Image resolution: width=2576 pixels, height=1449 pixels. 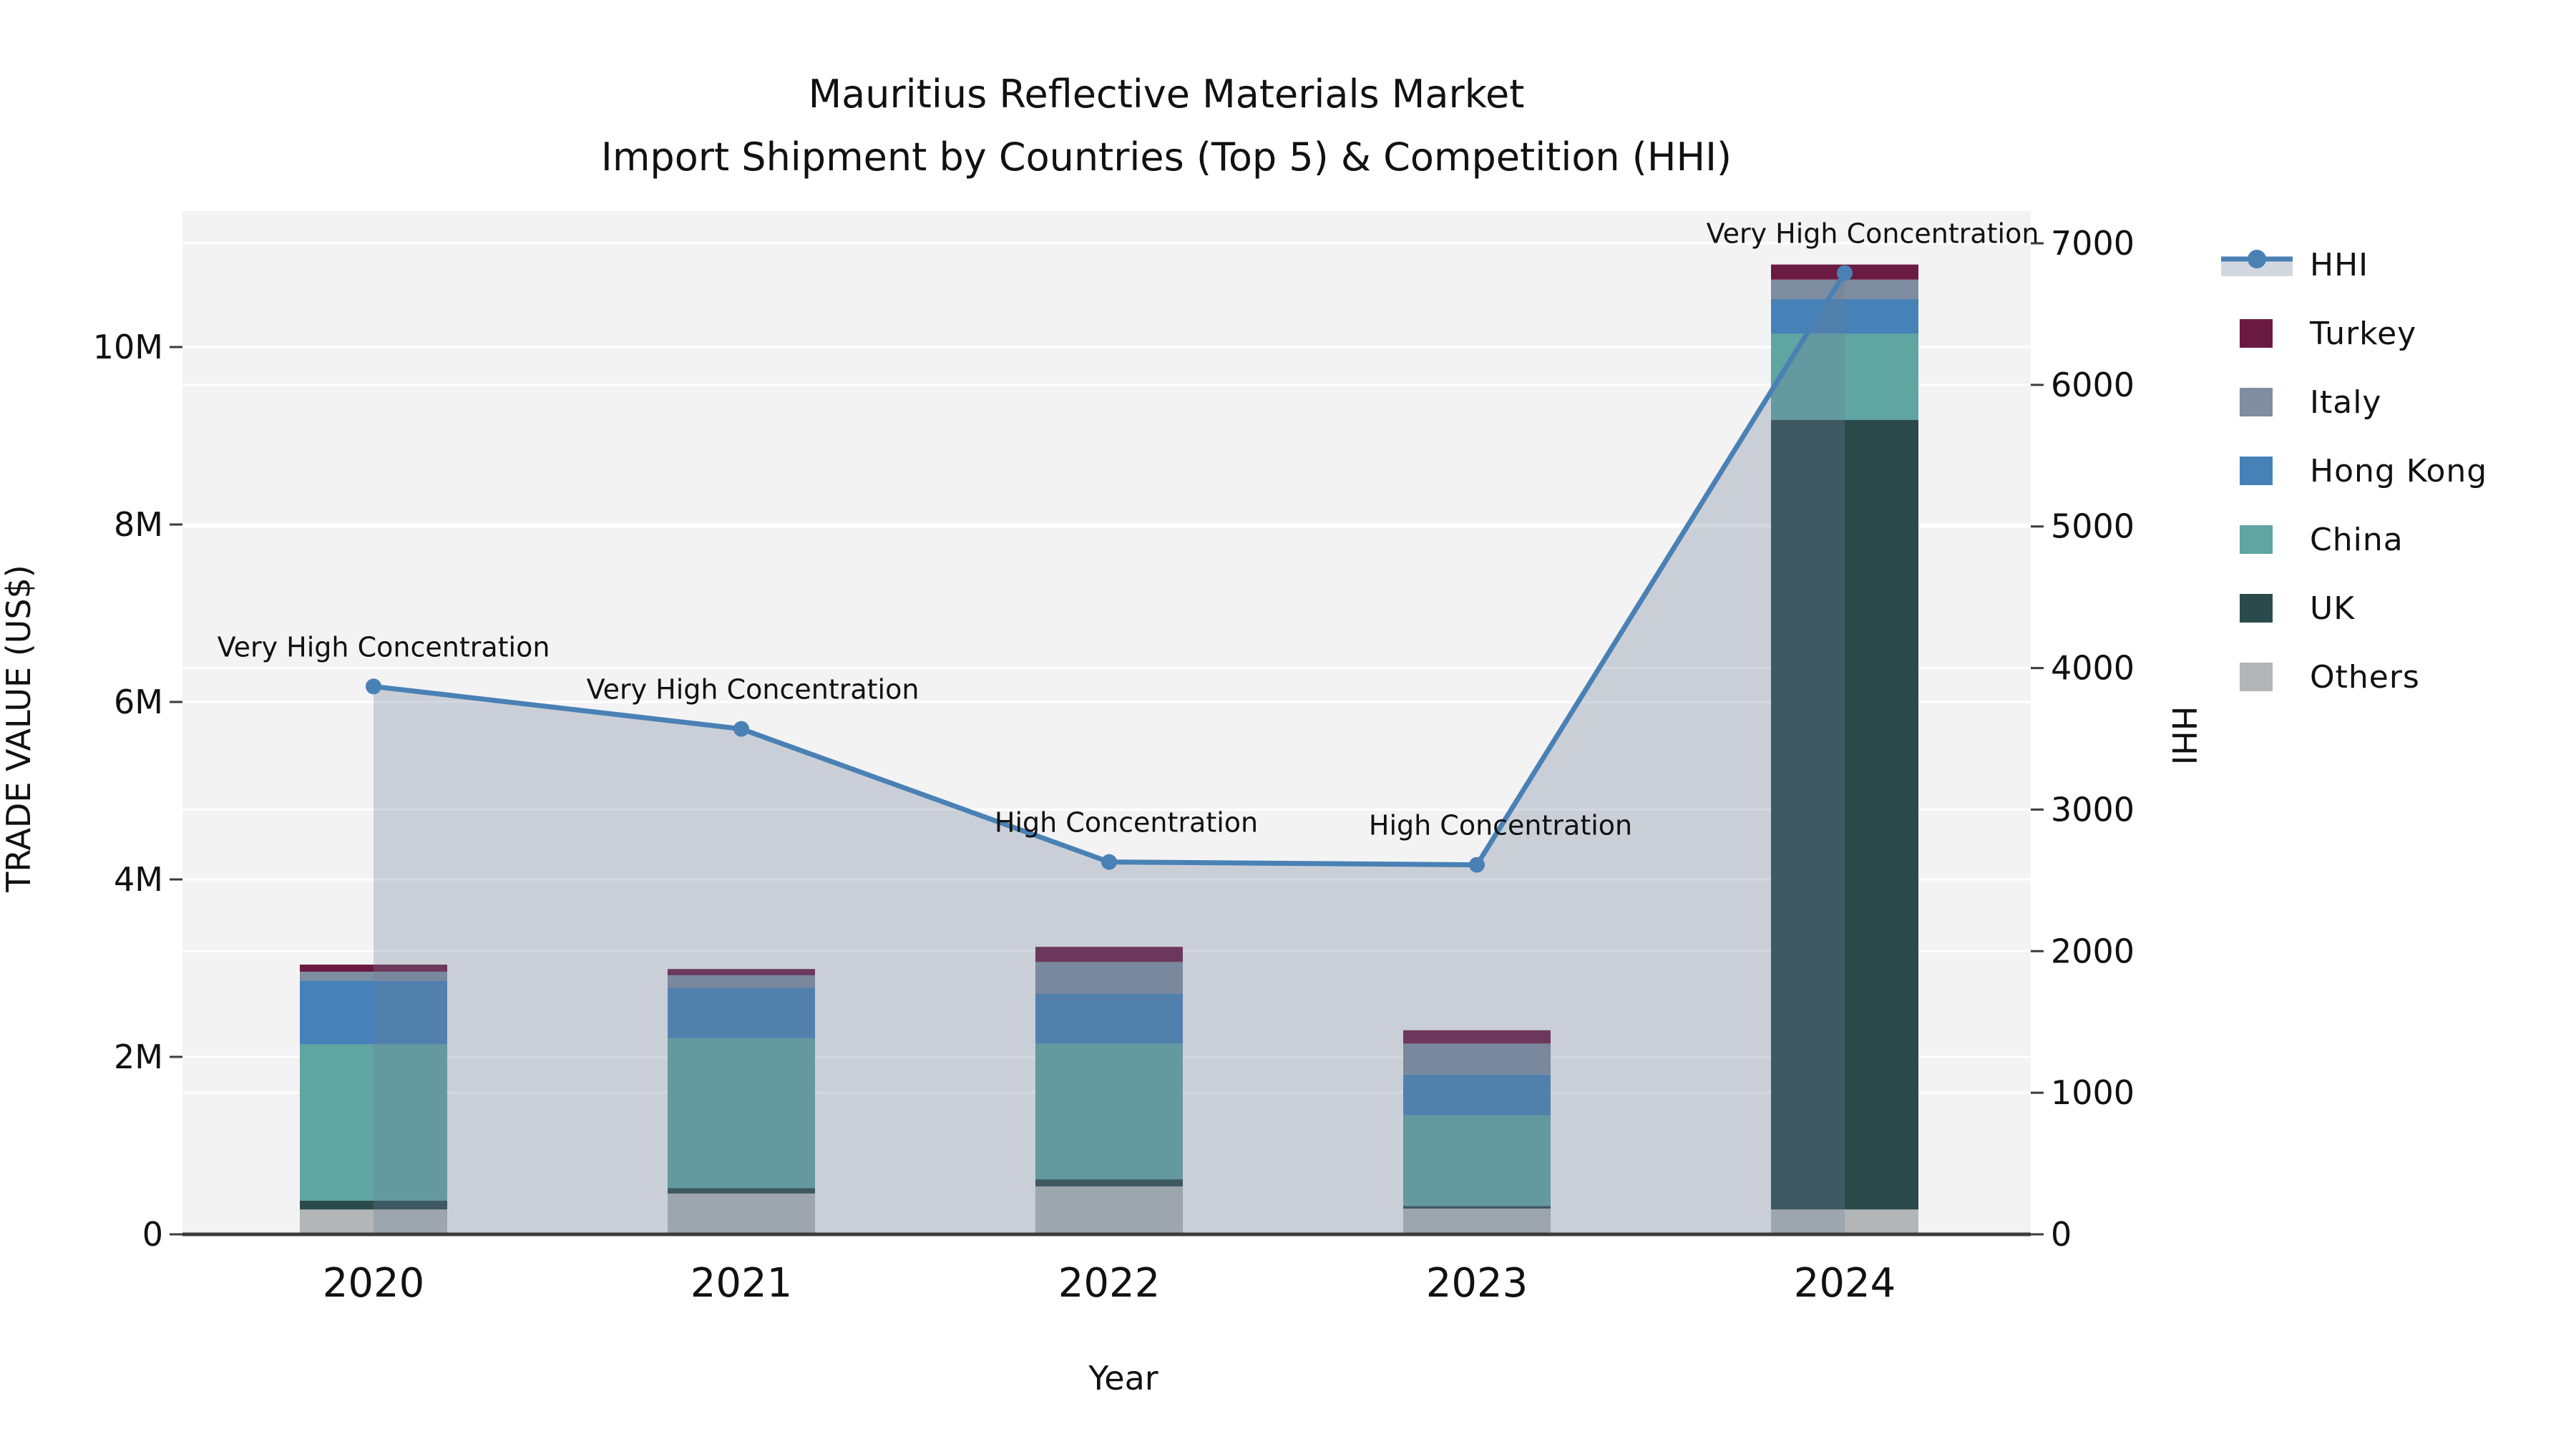 I want to click on left-tick-label: 2M, so click(x=138, y=1057).